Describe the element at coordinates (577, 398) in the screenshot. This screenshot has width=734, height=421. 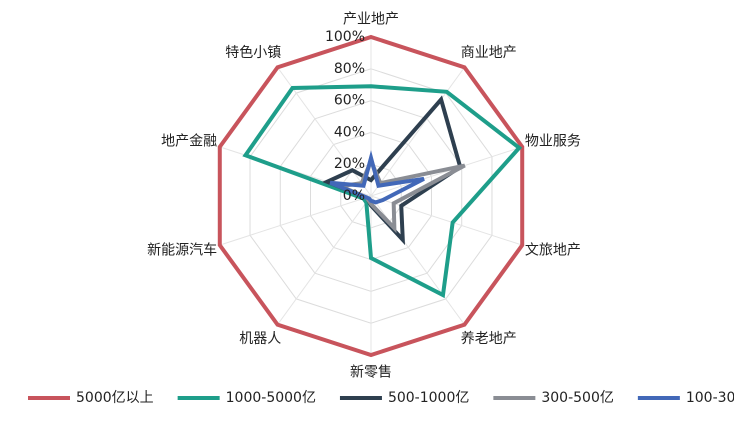
I see `legend-label: 300-500亿` at that location.